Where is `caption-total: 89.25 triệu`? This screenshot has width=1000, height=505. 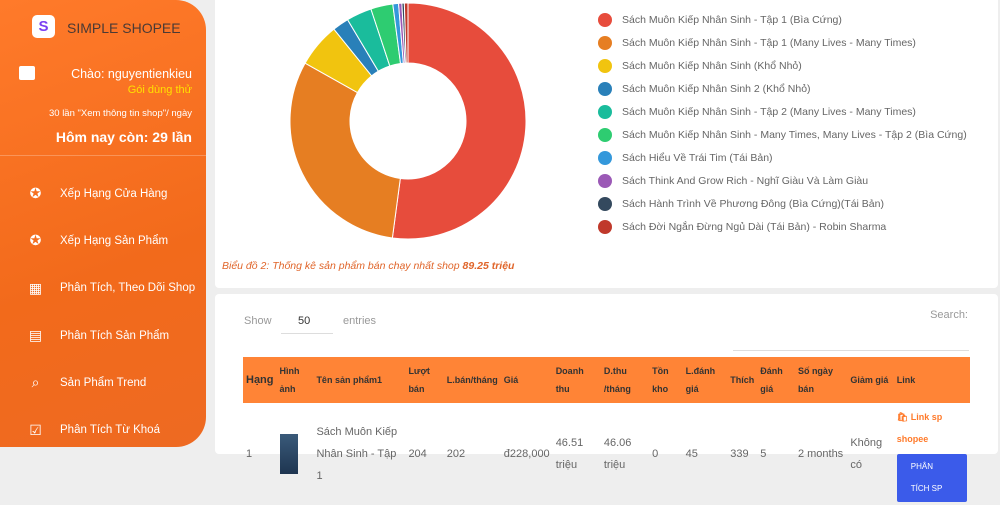 caption-total: 89.25 triệu is located at coordinates (488, 266).